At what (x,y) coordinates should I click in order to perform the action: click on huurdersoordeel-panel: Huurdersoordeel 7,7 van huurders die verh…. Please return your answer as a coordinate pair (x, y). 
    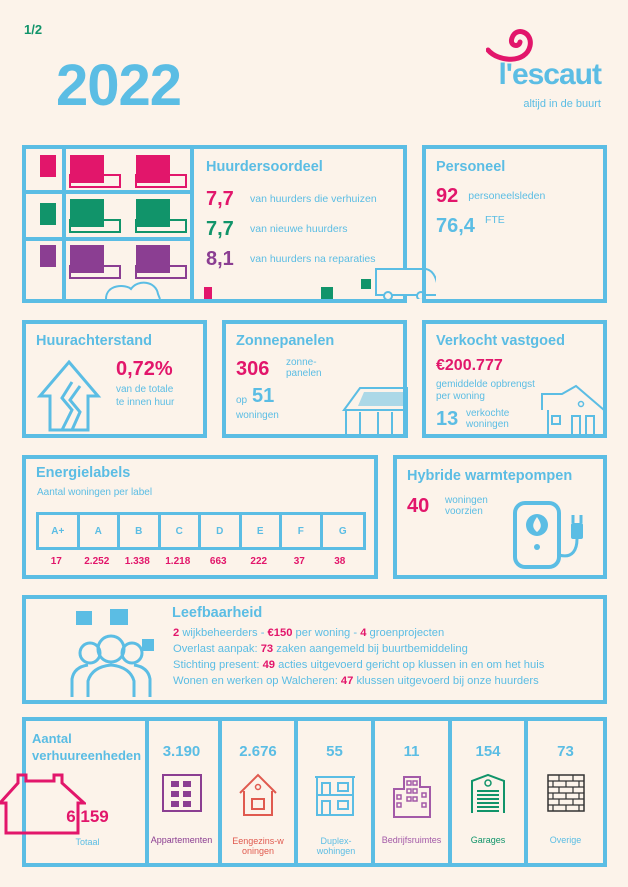
    Looking at the image, I should click on (229, 224).